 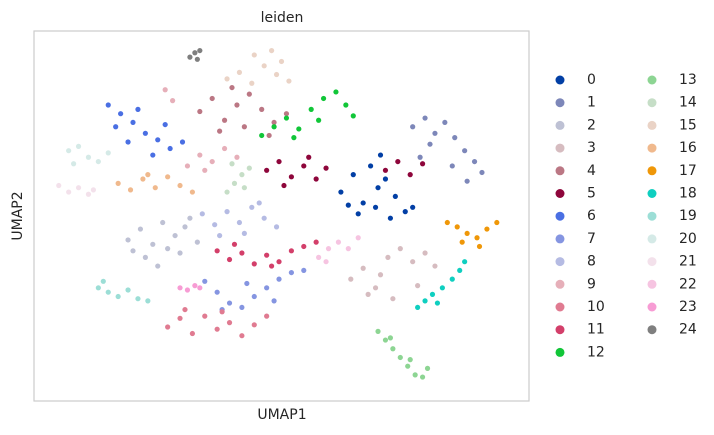 I want to click on legend-label: 10, so click(x=596, y=307).